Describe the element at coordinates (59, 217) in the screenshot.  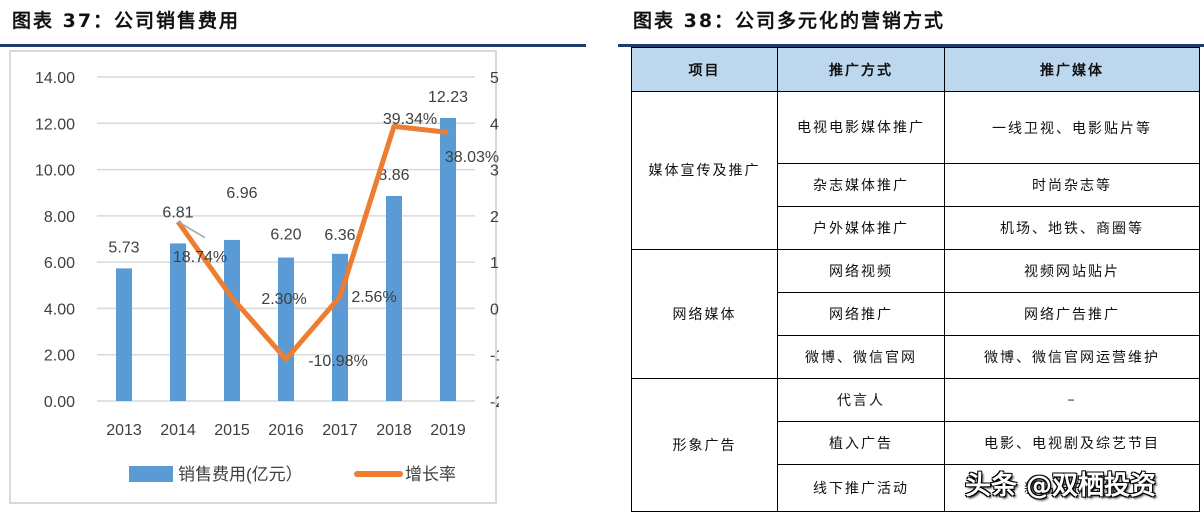
I see `left-axis-tick: 8.00` at that location.